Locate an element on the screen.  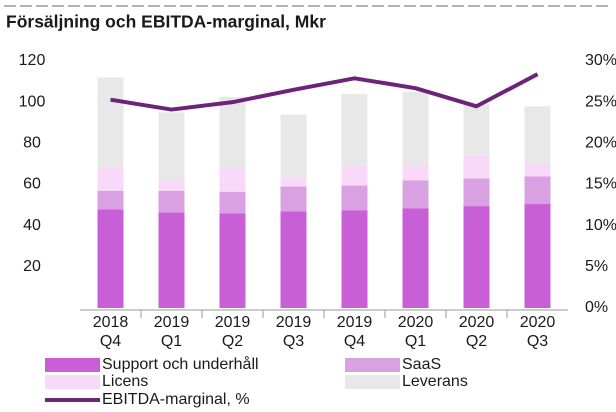
y2-tick-label: 20% is located at coordinates (600, 143).